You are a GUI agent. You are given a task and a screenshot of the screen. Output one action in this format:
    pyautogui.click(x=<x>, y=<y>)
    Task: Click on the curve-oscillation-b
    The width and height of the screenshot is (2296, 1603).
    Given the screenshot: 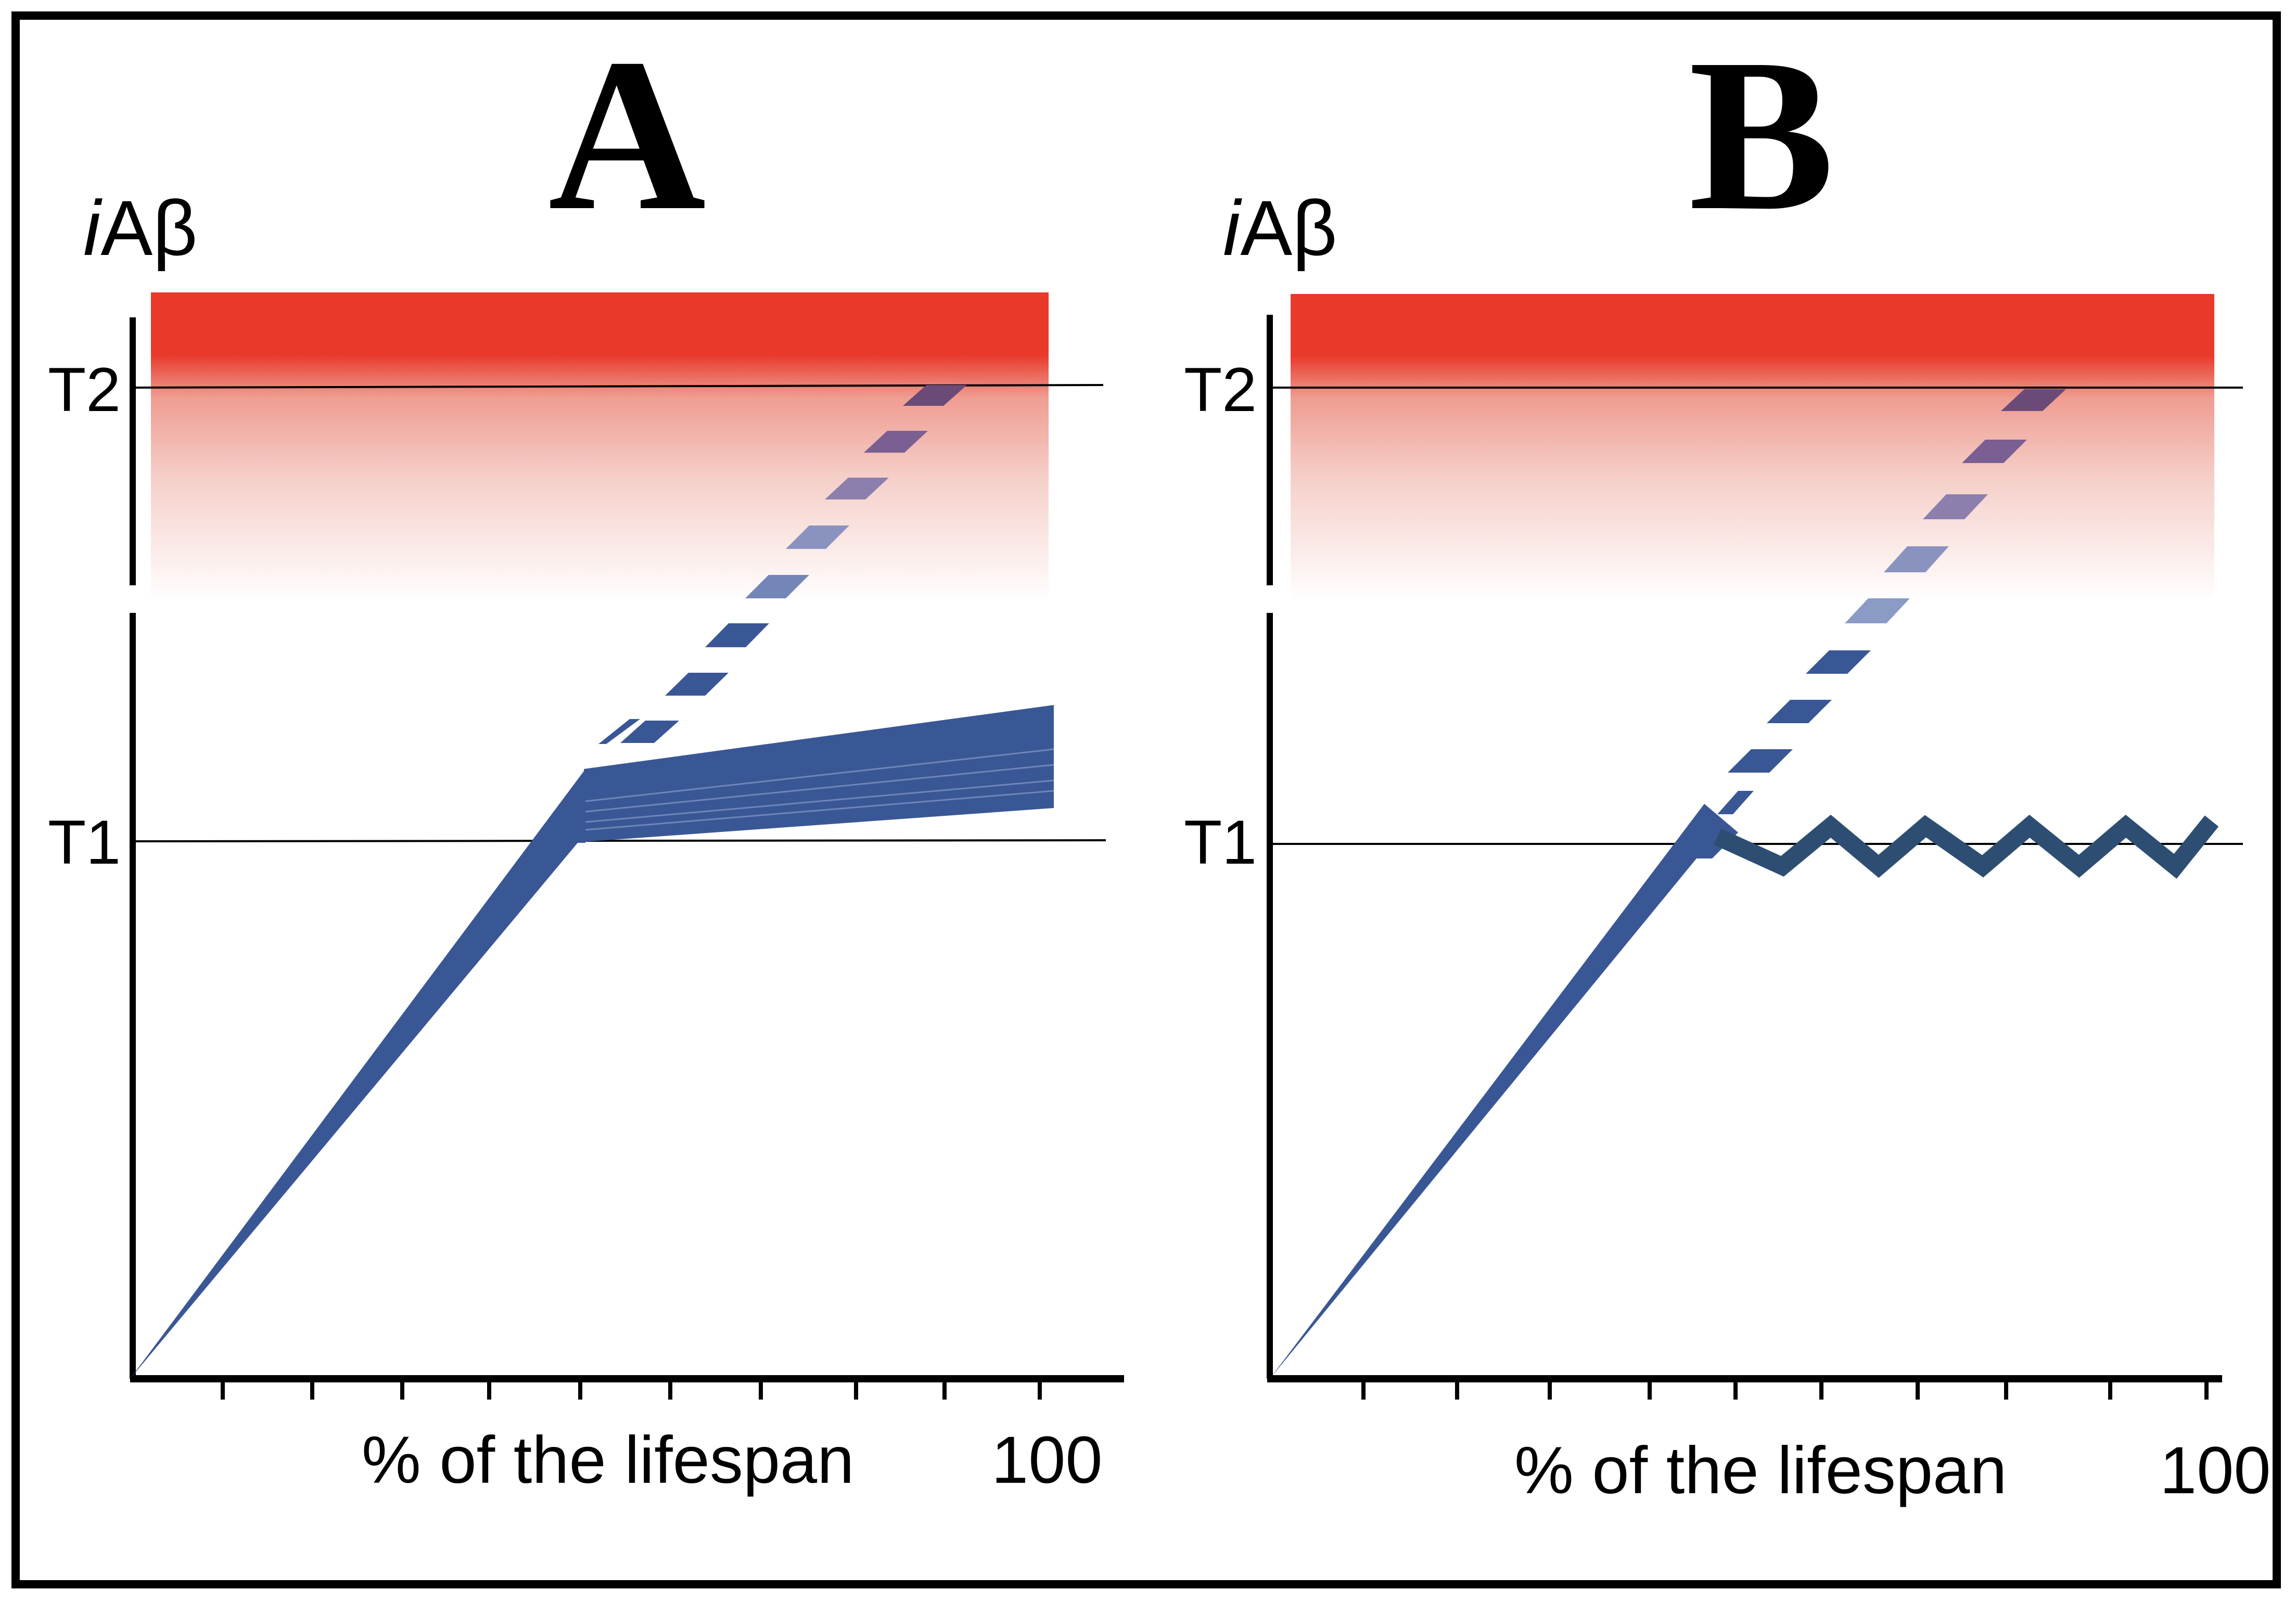 What is the action you would take?
    pyautogui.click(x=1966, y=846)
    